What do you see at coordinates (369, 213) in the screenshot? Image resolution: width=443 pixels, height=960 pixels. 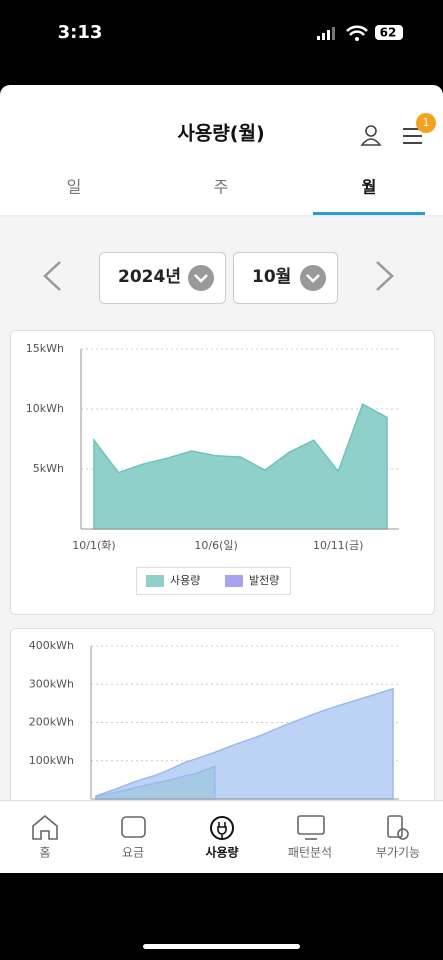 I see `tab-indicator` at bounding box center [369, 213].